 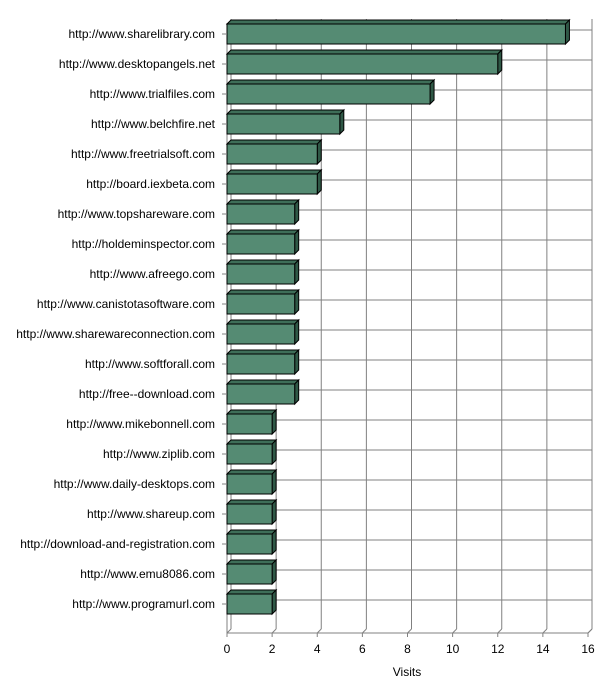 I want to click on category-label: http://www.sharewareconnection.com, so click(x=115, y=334).